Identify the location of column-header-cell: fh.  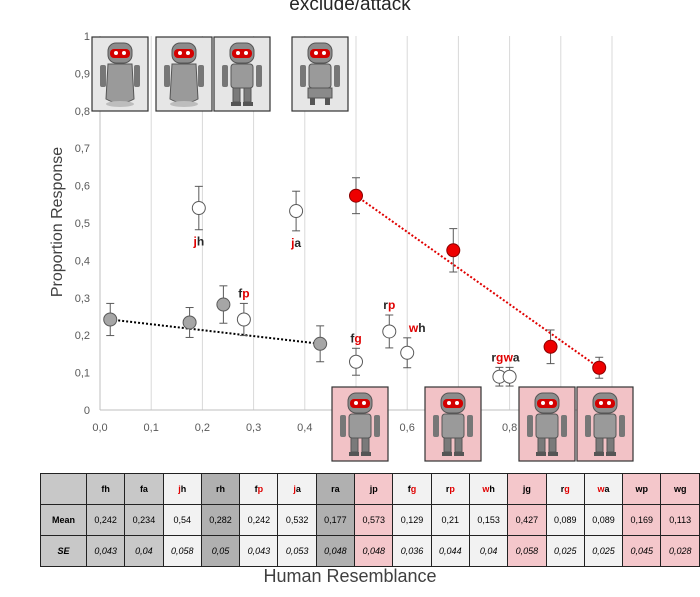
(105, 489).